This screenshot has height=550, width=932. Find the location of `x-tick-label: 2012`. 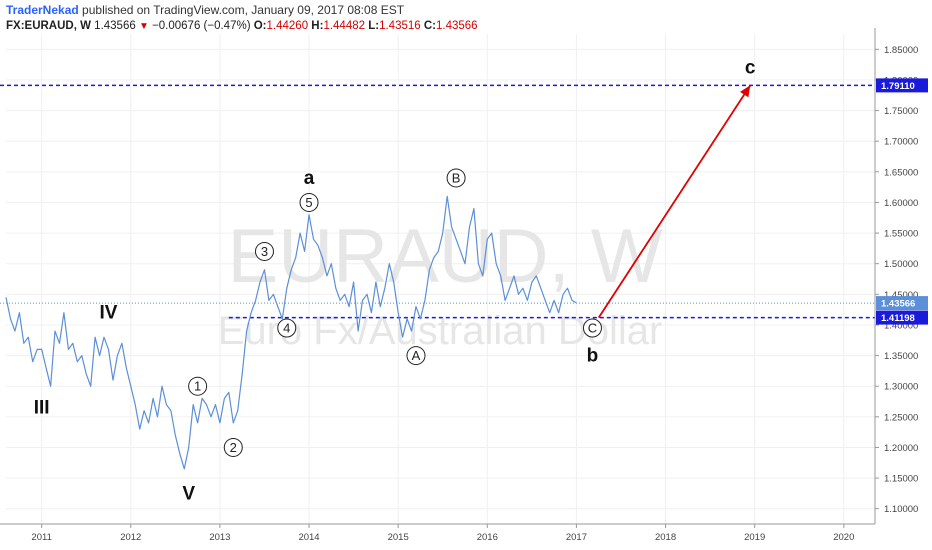

x-tick-label: 2012 is located at coordinates (130, 537).